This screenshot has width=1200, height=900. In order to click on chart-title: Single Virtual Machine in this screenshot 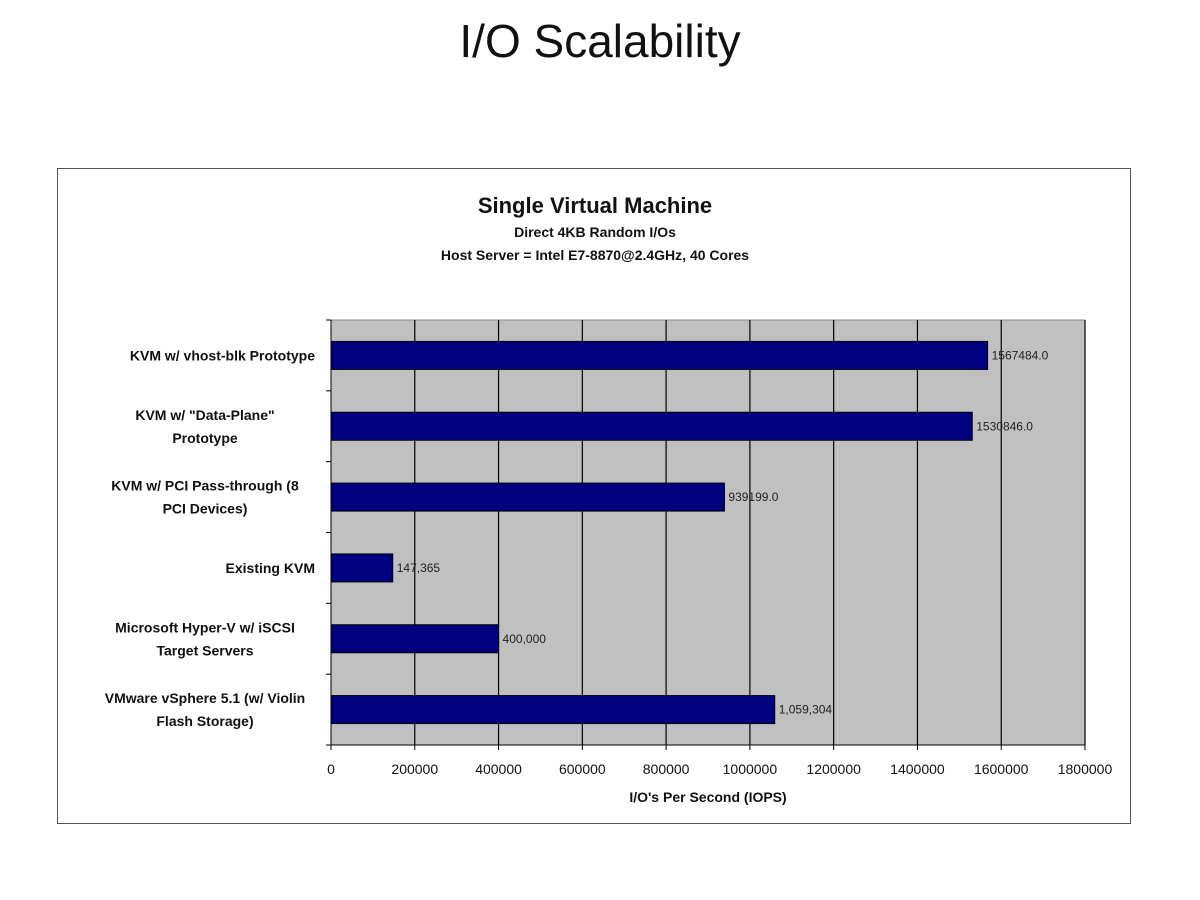, I will do `click(595, 205)`.